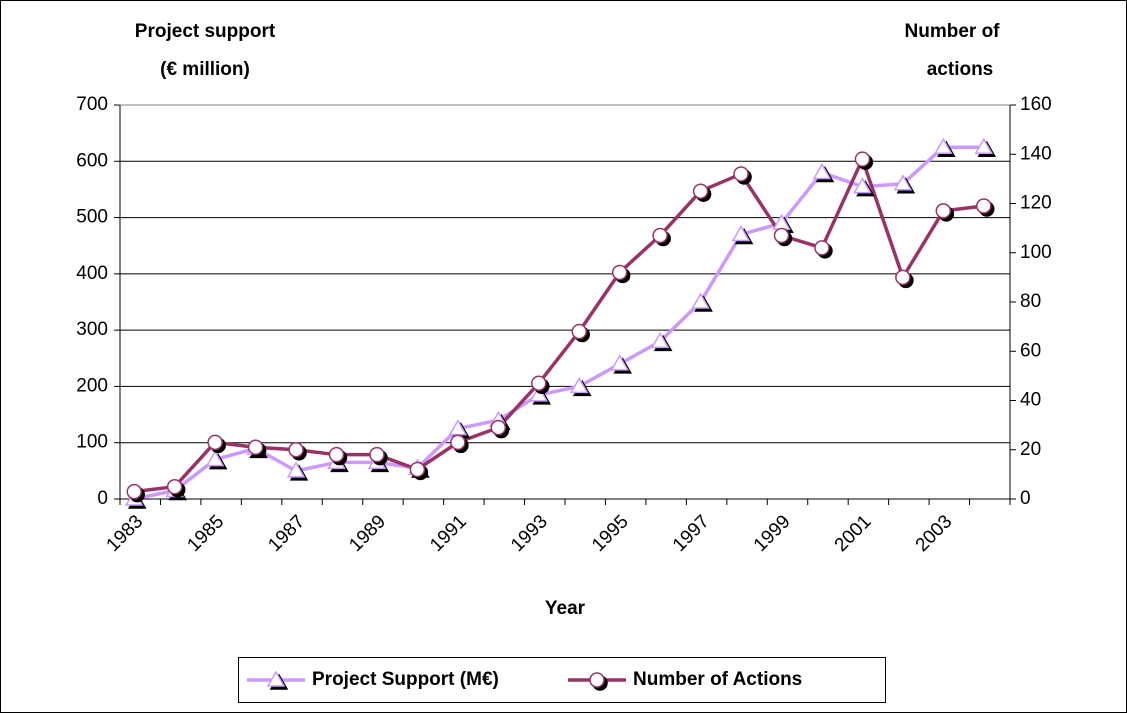  Describe the element at coordinates (205, 31) in the screenshot. I see `y-axis-label: Project support` at that location.